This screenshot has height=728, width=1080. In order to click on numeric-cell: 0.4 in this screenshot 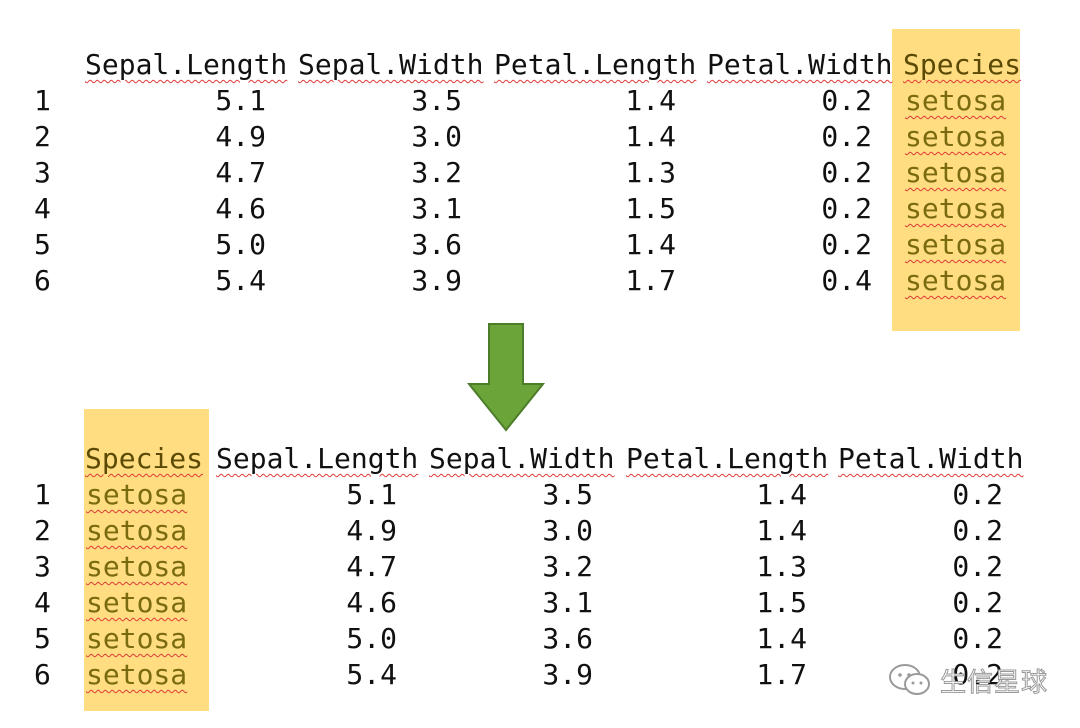, I will do `click(846, 280)`.